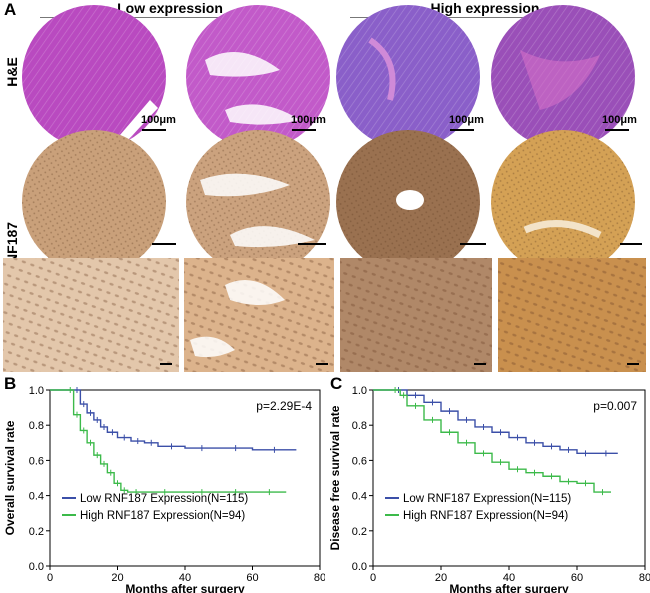 The height and width of the screenshot is (593, 650). Describe the element at coordinates (160, 17) in the screenshot. I see `group-line-low` at that location.